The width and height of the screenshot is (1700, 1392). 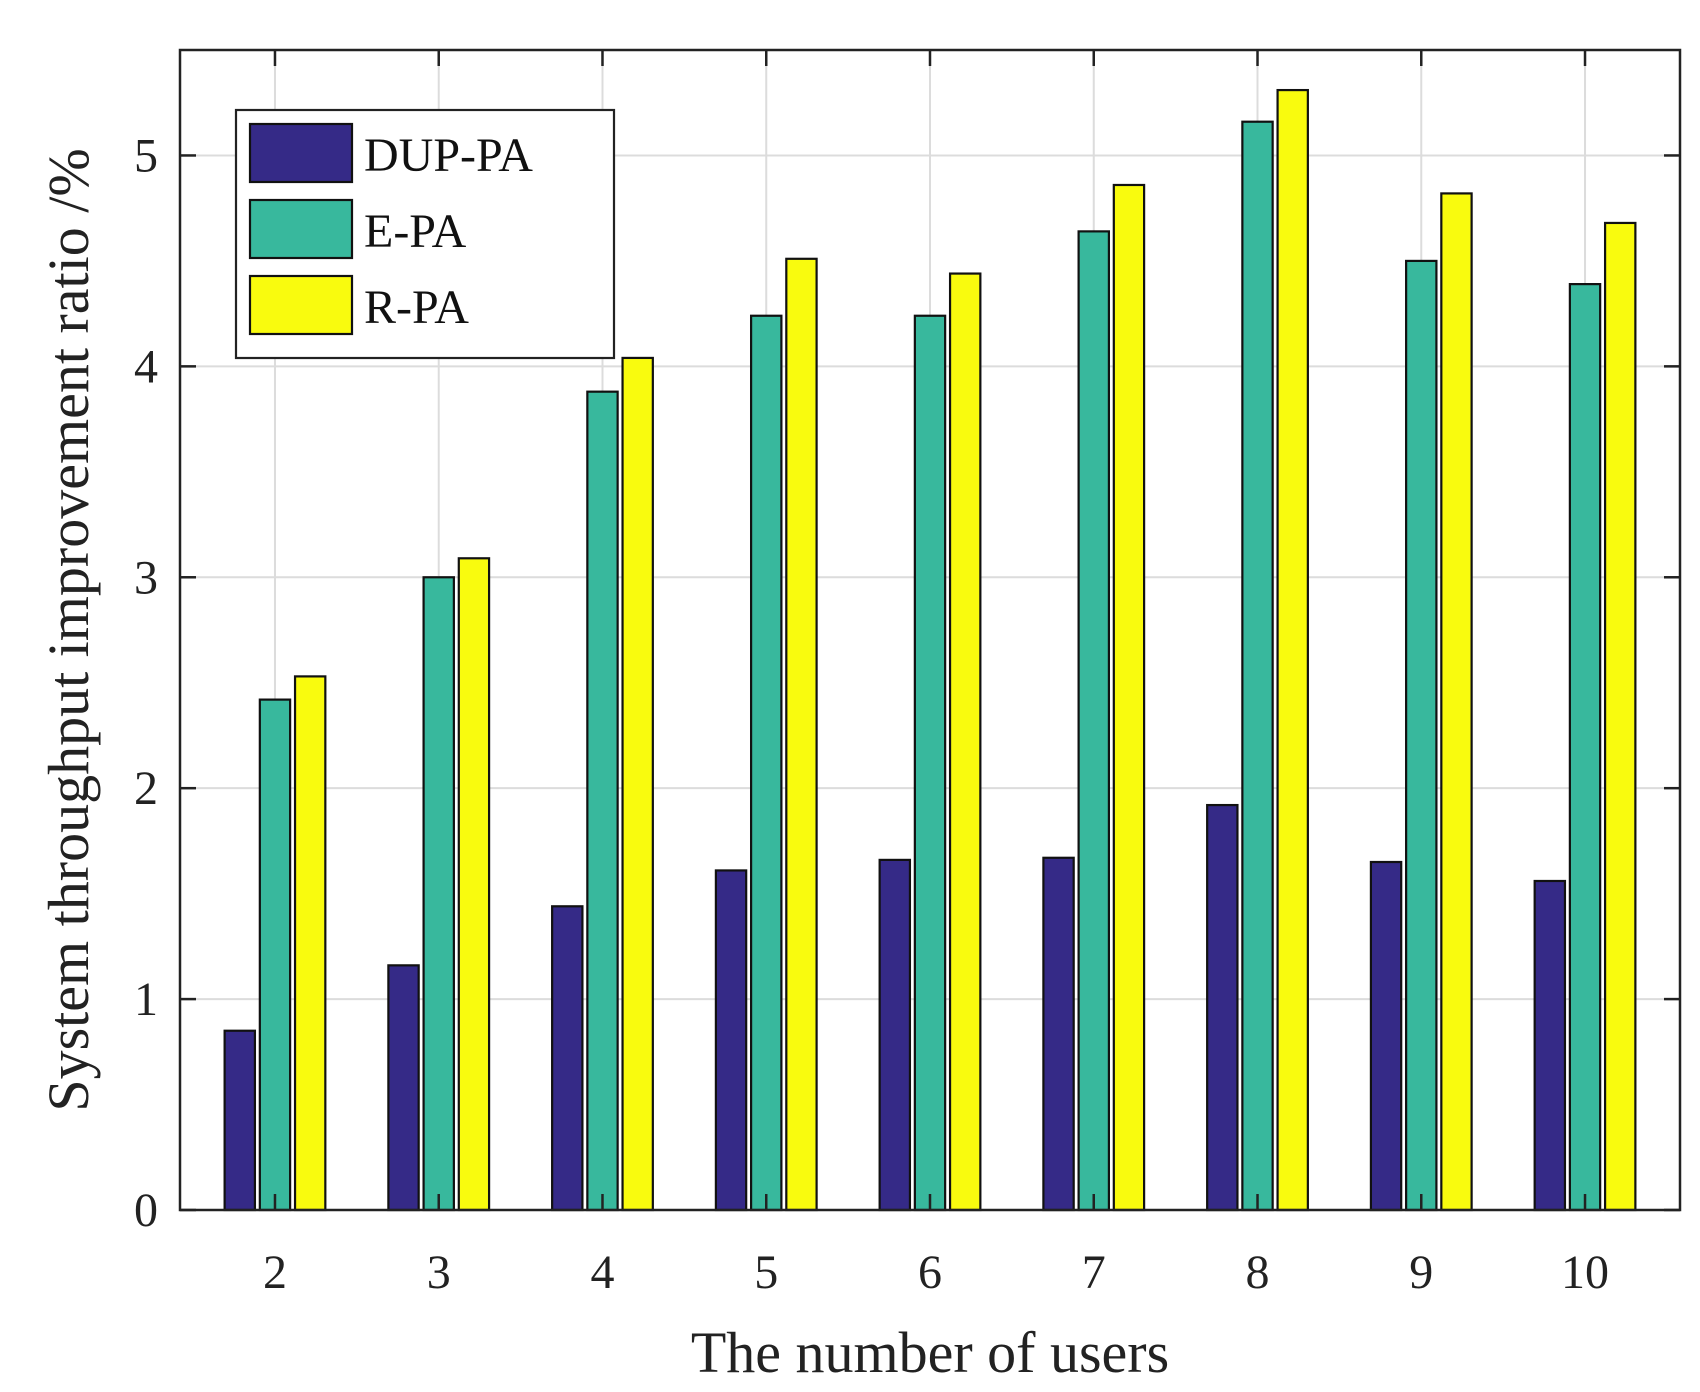 I want to click on legend-swatch-r-pa, so click(x=301, y=305).